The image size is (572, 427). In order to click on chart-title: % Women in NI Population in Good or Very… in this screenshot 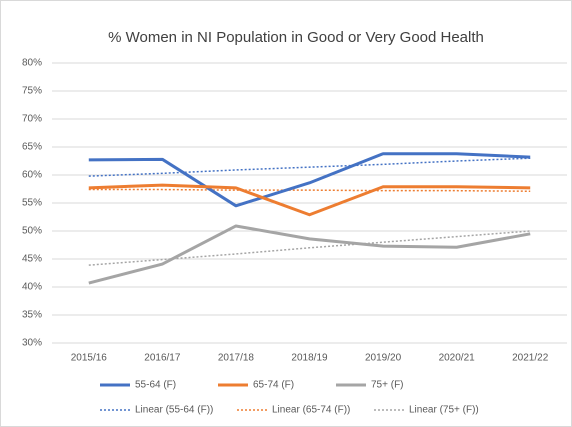, I will do `click(296, 37)`.